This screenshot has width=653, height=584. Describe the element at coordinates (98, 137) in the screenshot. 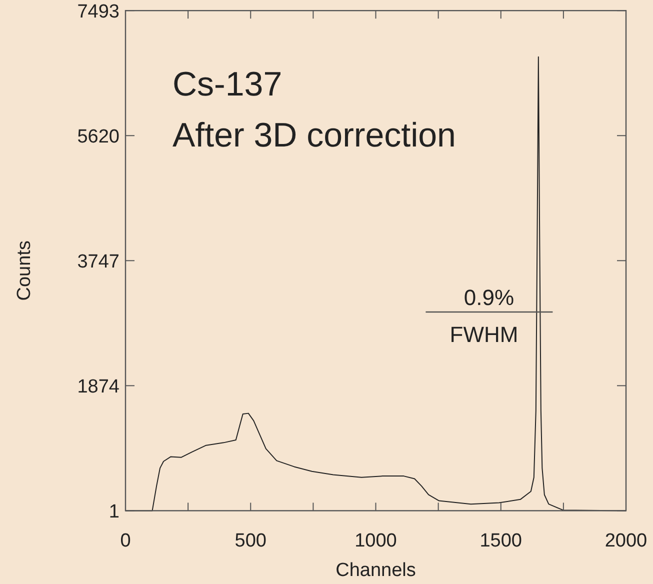

I see `y-tick-label: 5620` at that location.